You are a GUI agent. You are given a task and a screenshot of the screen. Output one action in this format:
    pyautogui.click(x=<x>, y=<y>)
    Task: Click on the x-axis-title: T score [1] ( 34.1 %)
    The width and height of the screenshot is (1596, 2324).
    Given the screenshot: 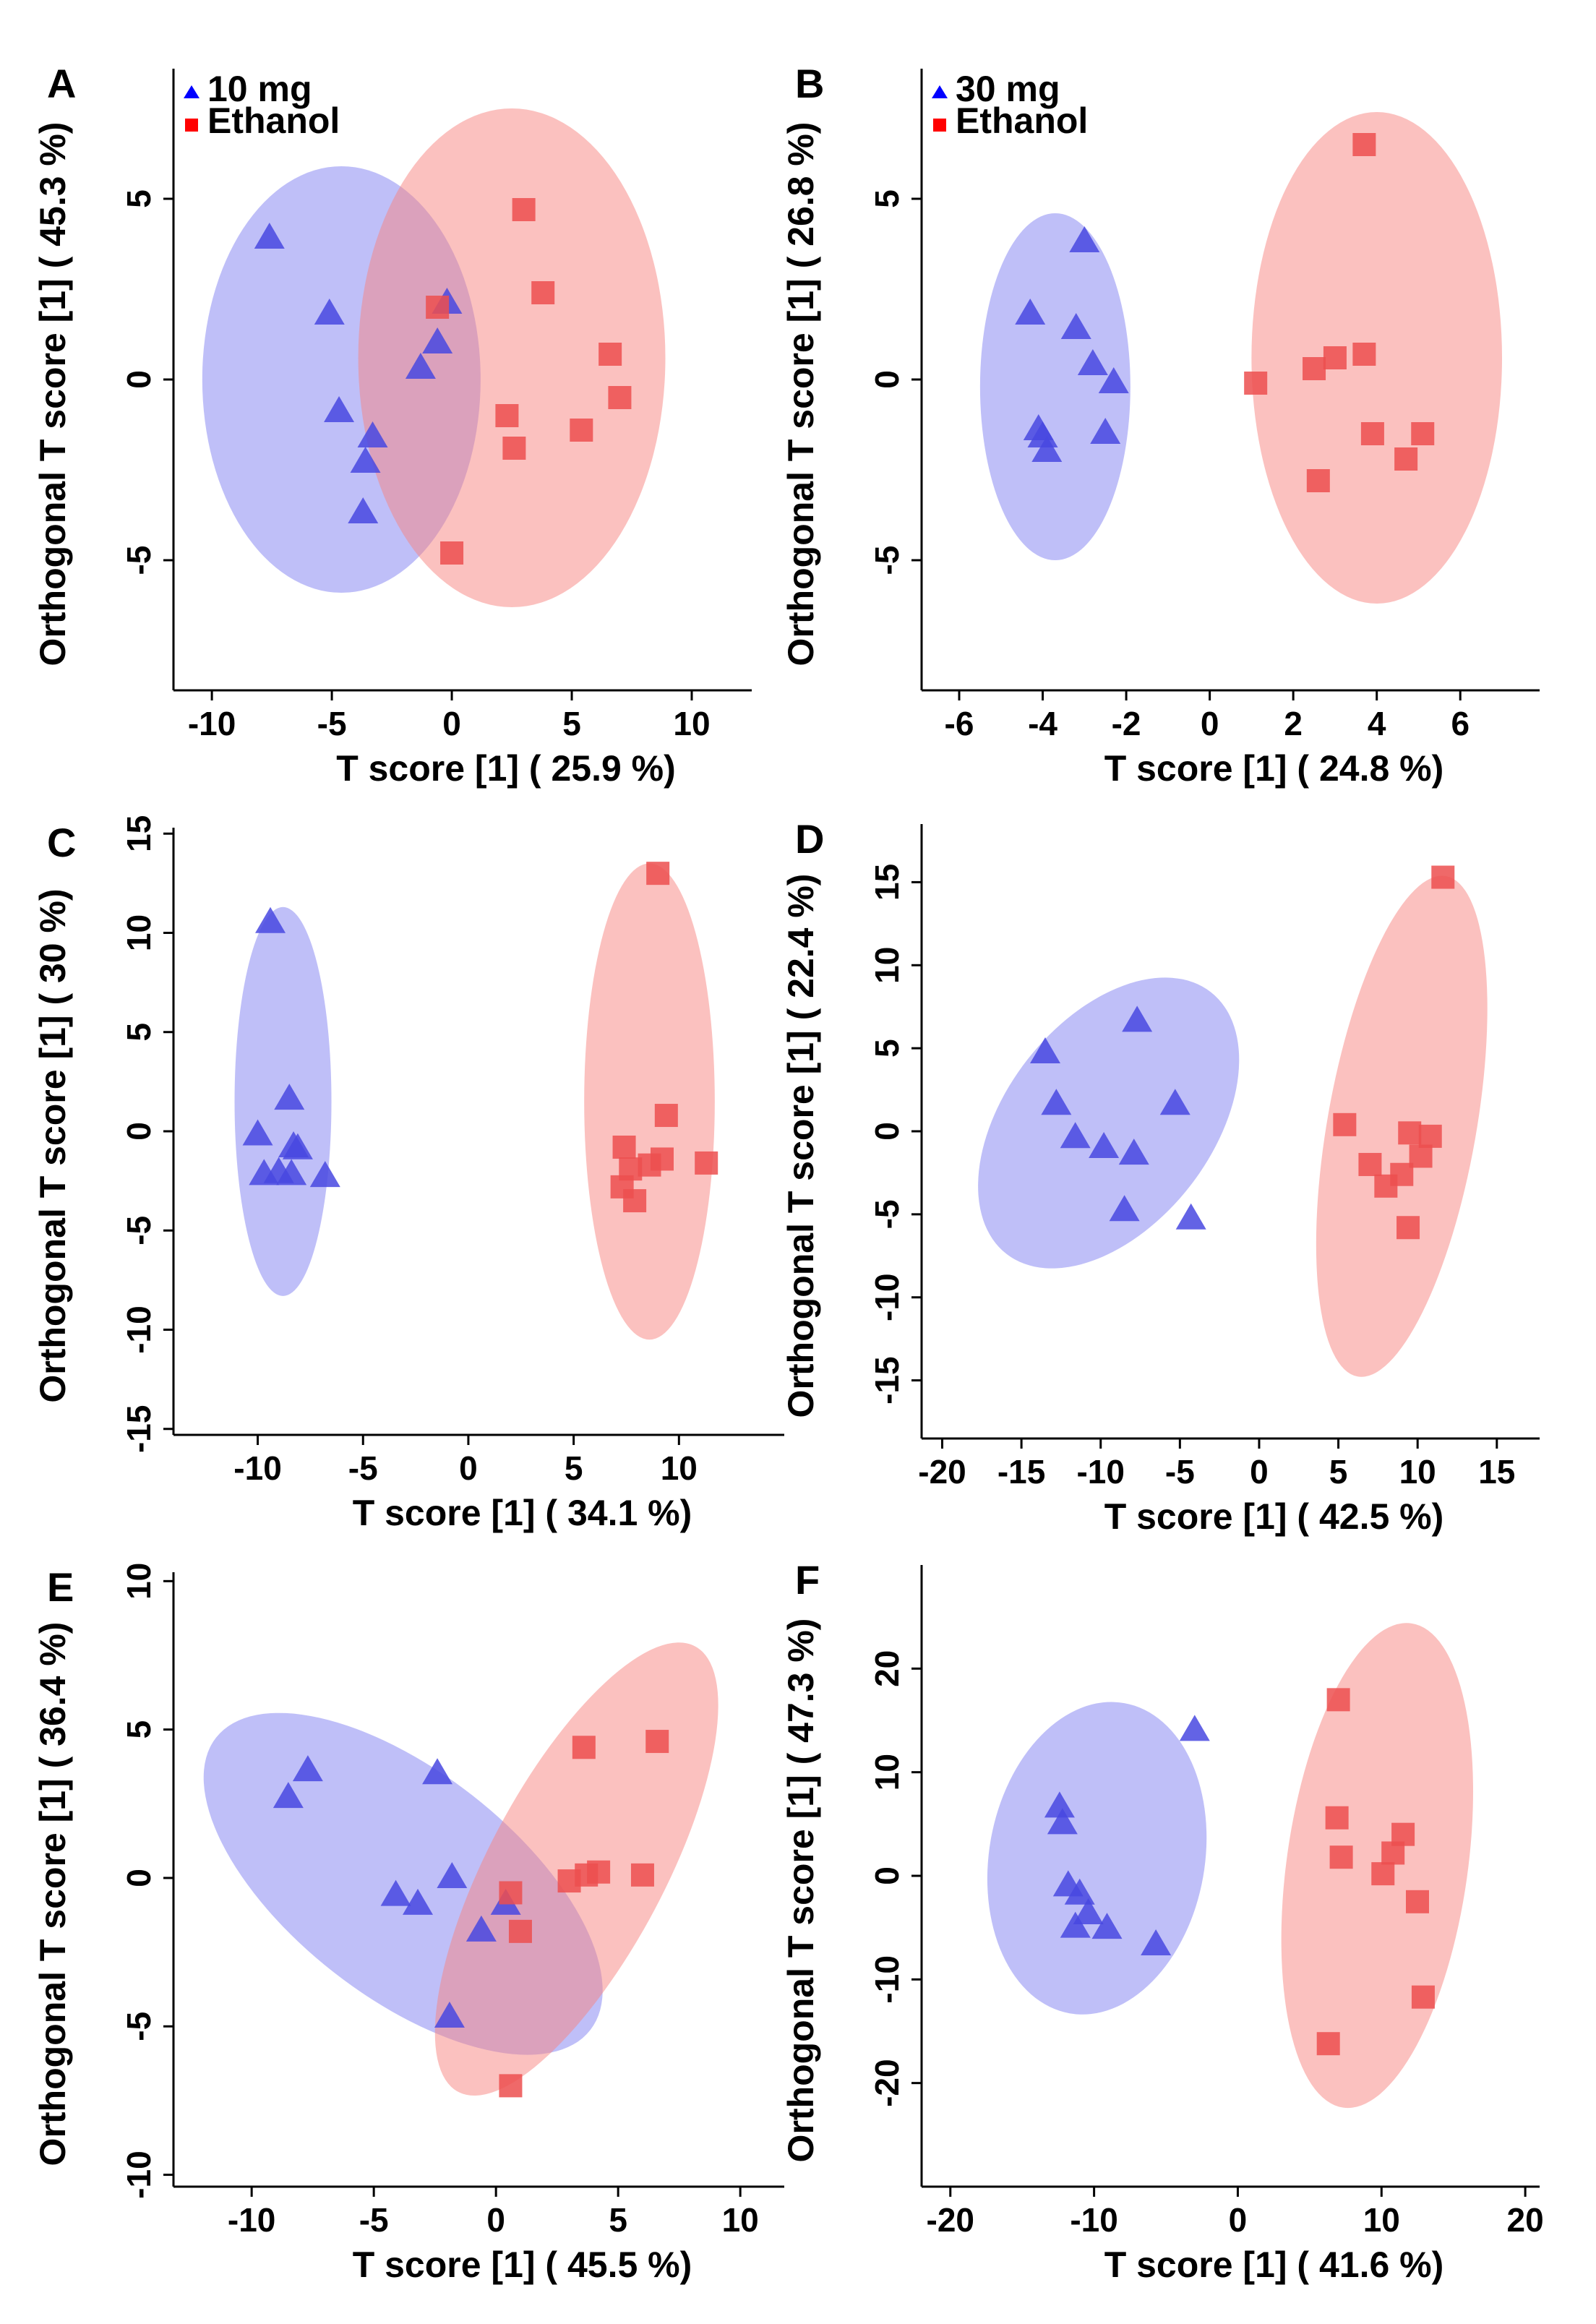 What is the action you would take?
    pyautogui.click(x=522, y=1513)
    